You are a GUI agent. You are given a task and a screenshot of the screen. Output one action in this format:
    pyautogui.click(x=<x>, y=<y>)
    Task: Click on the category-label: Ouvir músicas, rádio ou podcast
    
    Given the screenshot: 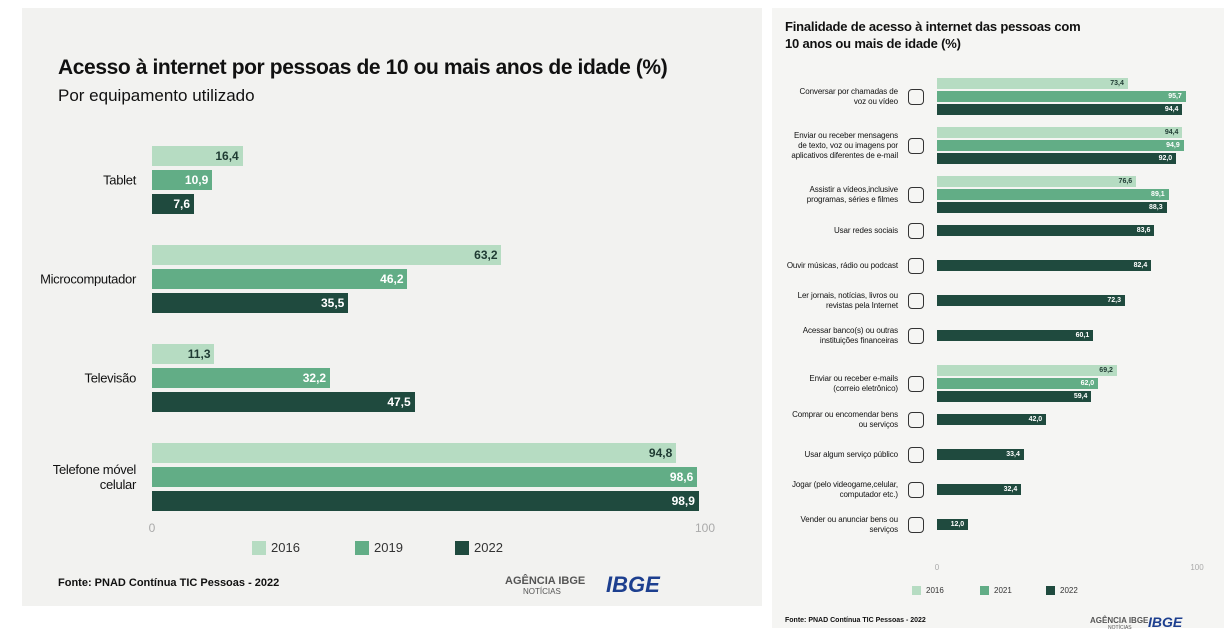 What is the action you would take?
    pyautogui.click(x=842, y=265)
    